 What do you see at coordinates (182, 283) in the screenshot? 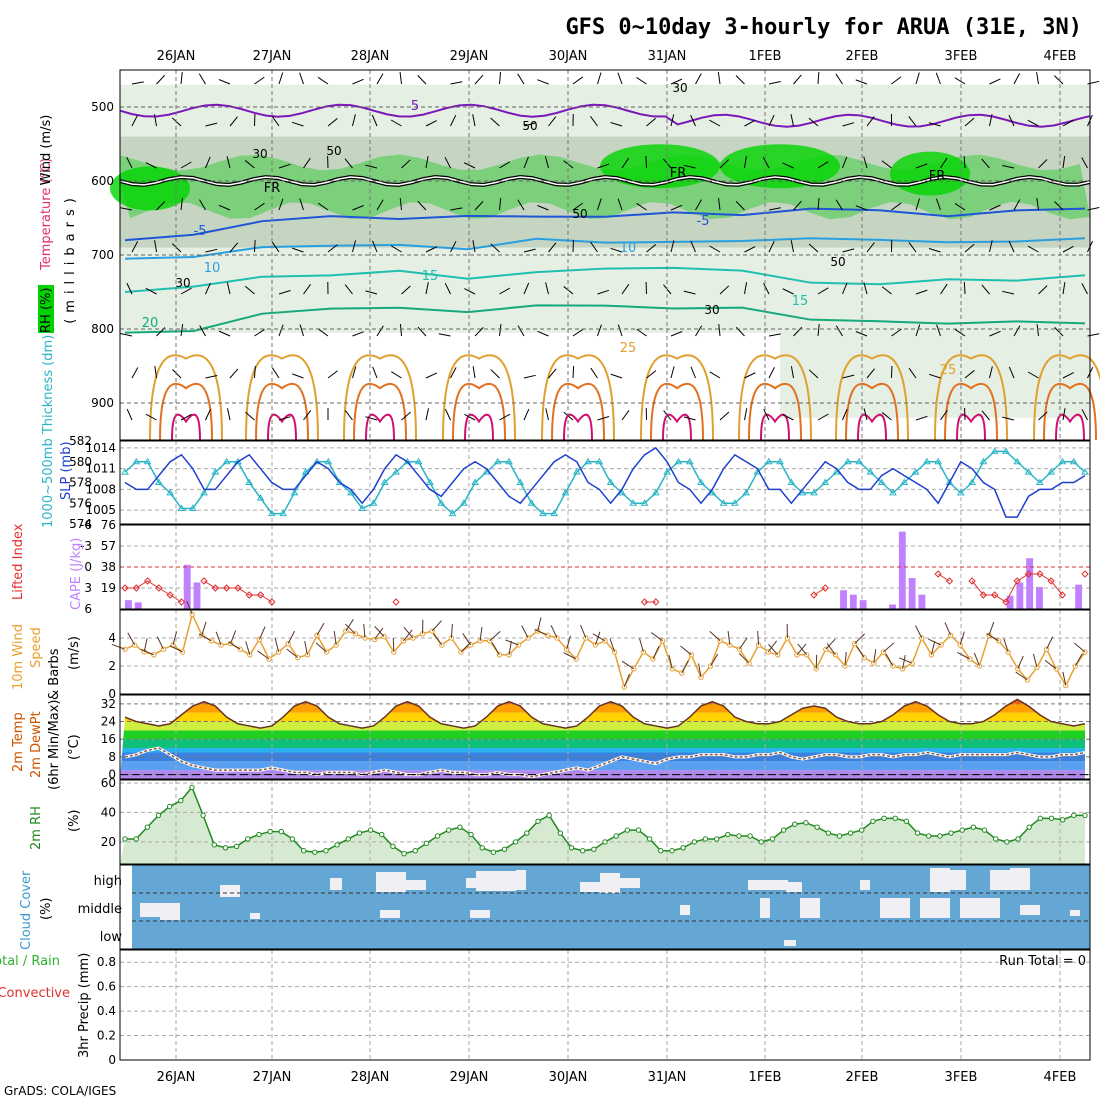
I see `contour-label: 30` at bounding box center [182, 283].